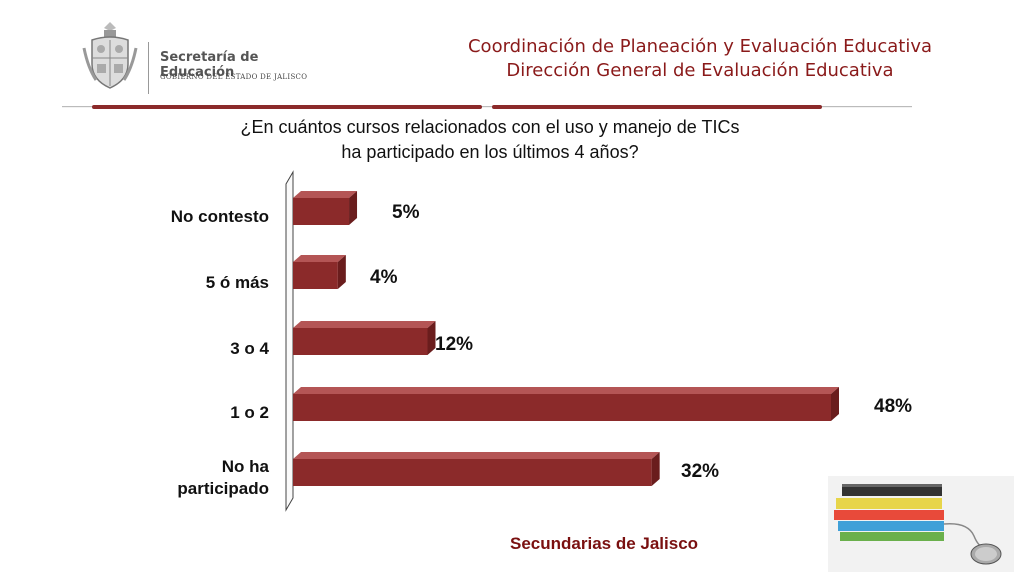 This screenshot has width=1024, height=576. I want to click on coat-of-arms-icon, so click(110, 55).